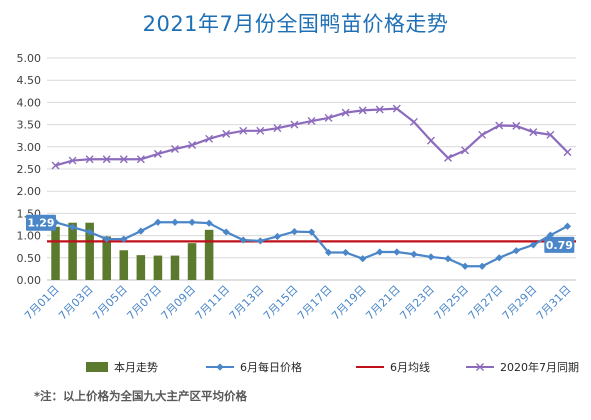 This screenshot has height=420, width=591. I want to click on chart-title: 2021年7月份全国鸭苗价格走势, so click(295, 24).